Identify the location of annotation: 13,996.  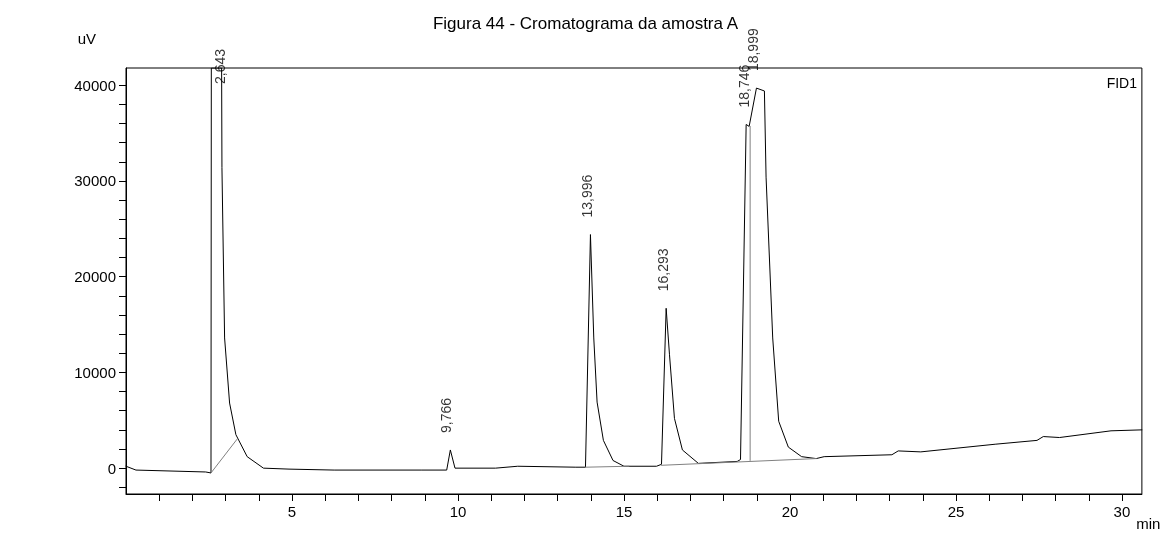
(586, 196).